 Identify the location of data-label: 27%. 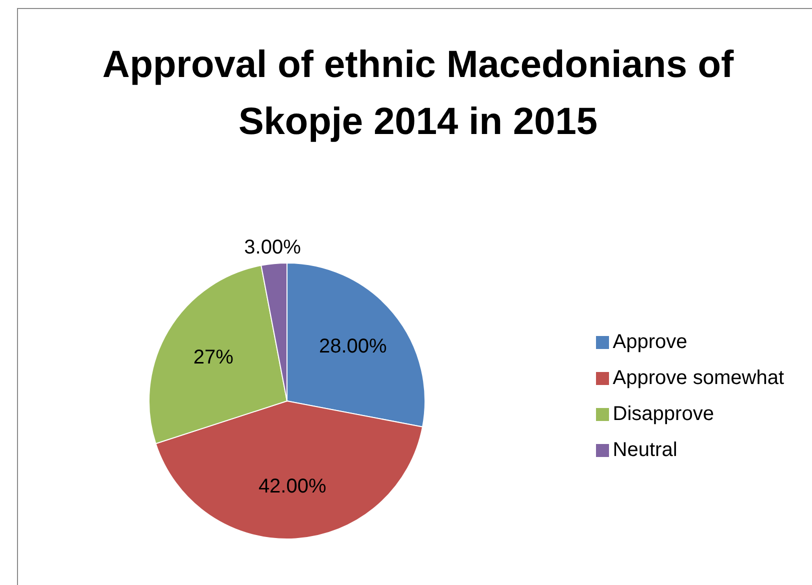
(213, 357).